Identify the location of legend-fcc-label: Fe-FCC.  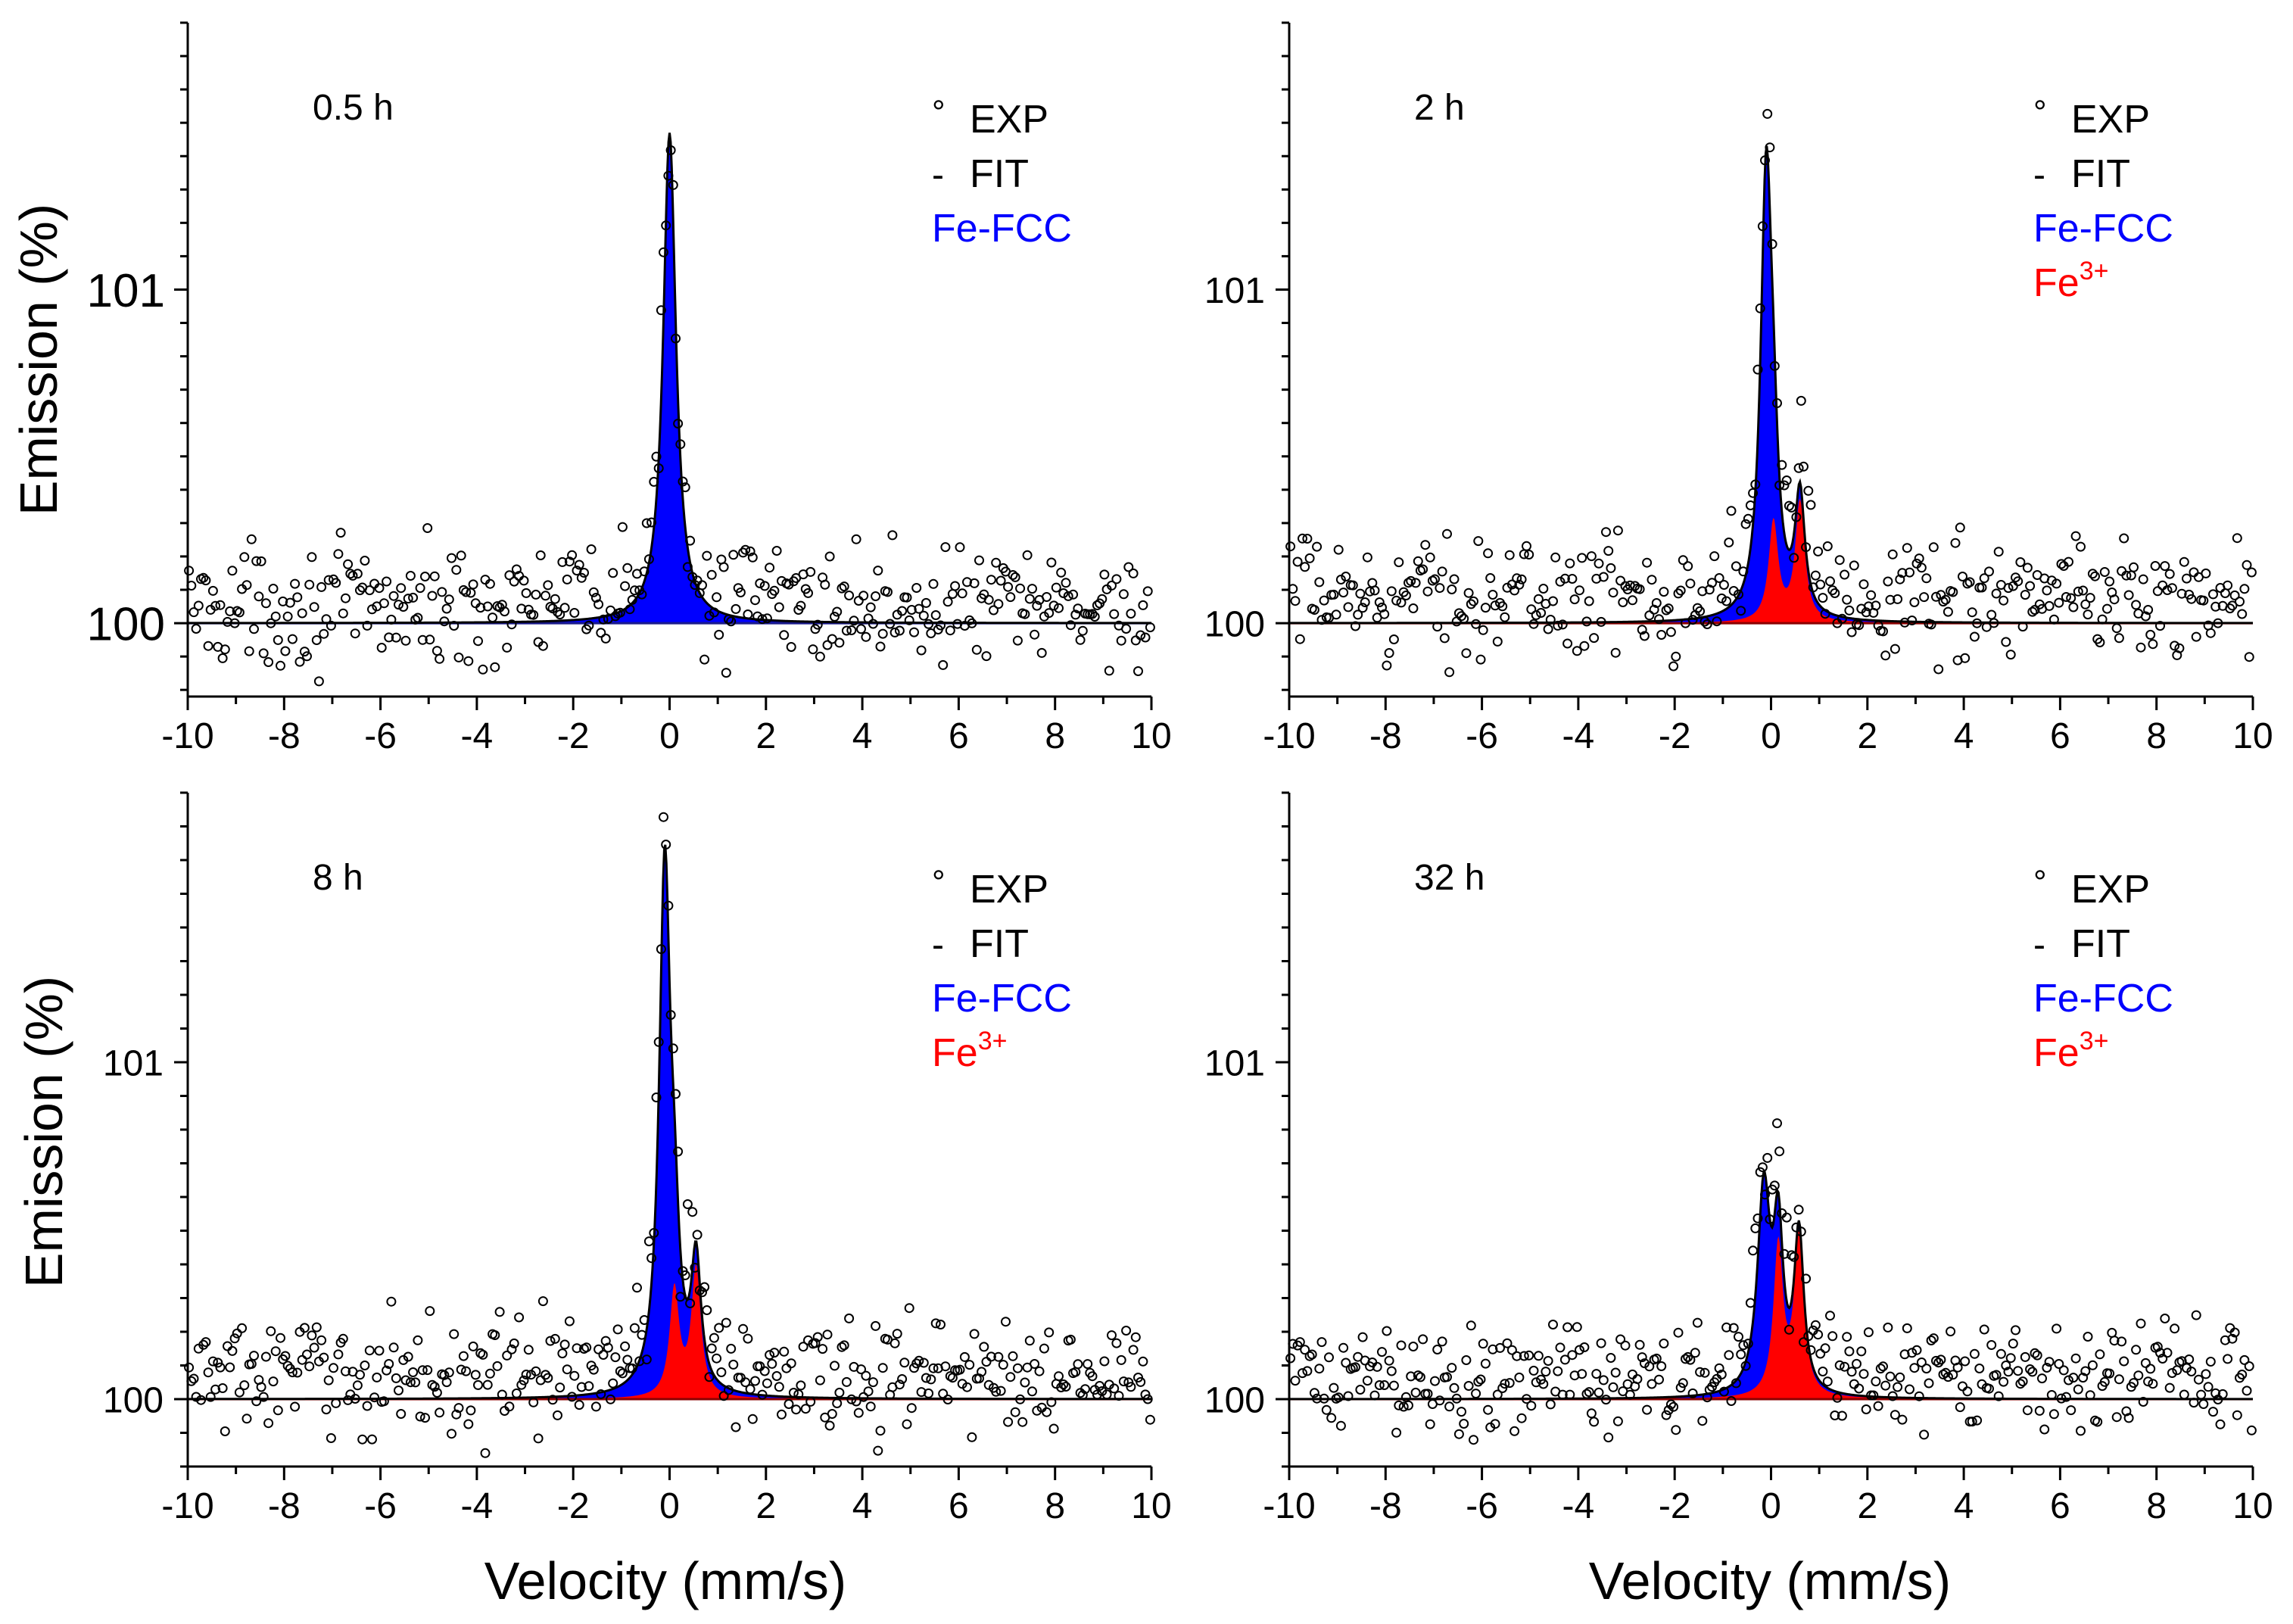
(1002, 999).